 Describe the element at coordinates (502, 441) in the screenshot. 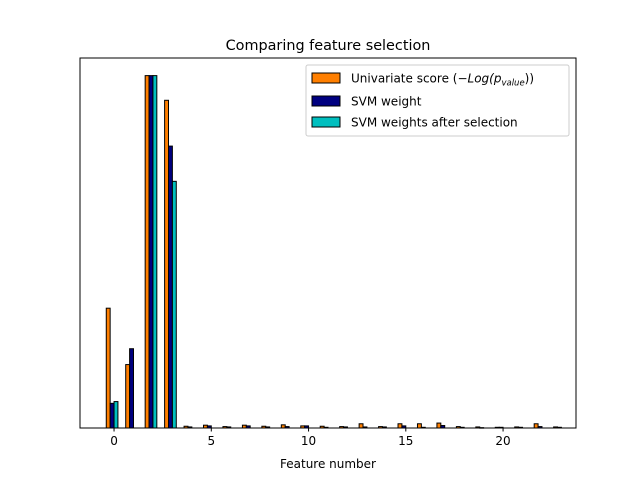

I see `x-tick-label: 20` at that location.